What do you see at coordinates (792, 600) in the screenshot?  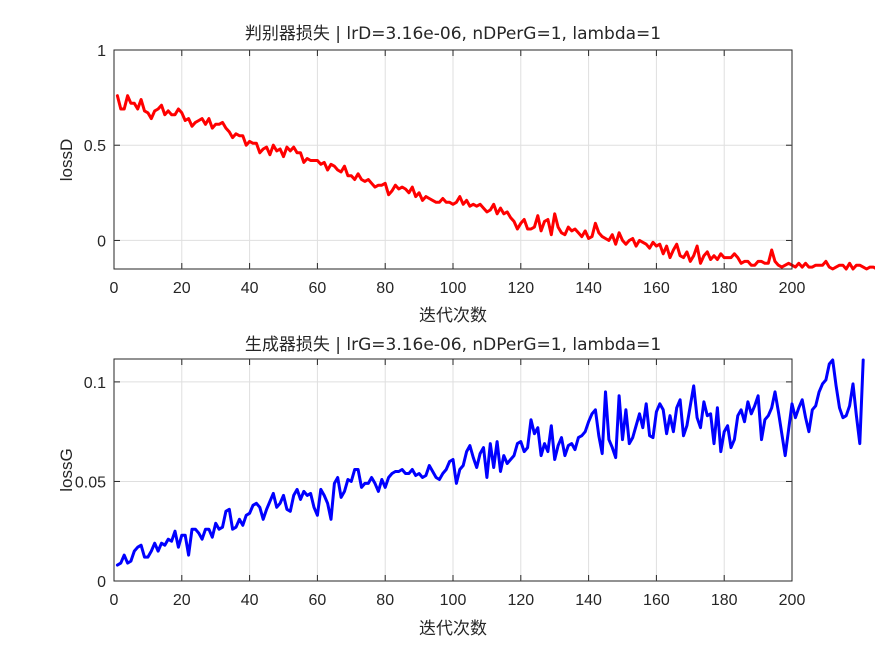 I see `lossG-x-tick-label: 200` at bounding box center [792, 600].